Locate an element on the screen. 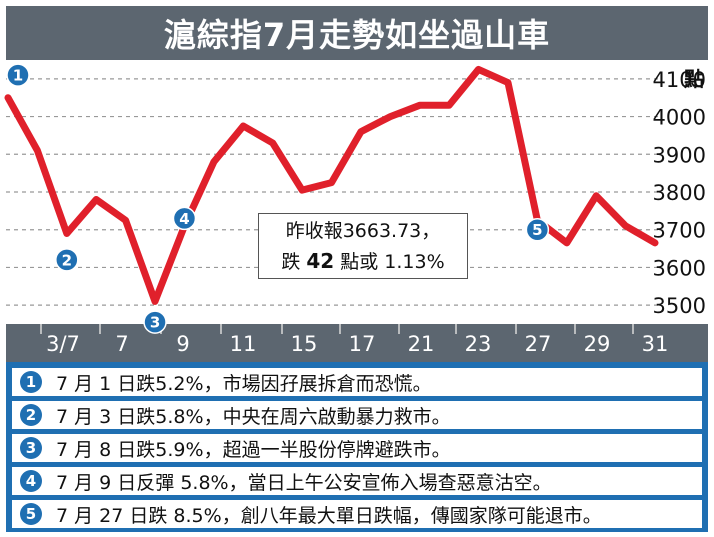 This screenshot has height=537, width=714. note-row-5: 5 7 月 27 日跌 8.5%，創八年最大單日跌幅，傳國家隊可能退市。 is located at coordinates (357, 514).